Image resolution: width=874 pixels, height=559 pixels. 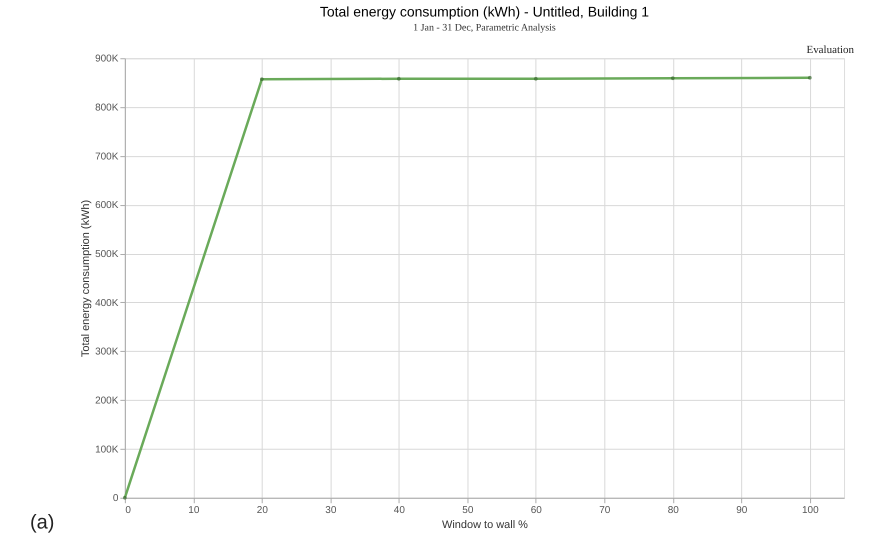 What do you see at coordinates (107, 303) in the screenshot?
I see `y-tick-label: 400K` at bounding box center [107, 303].